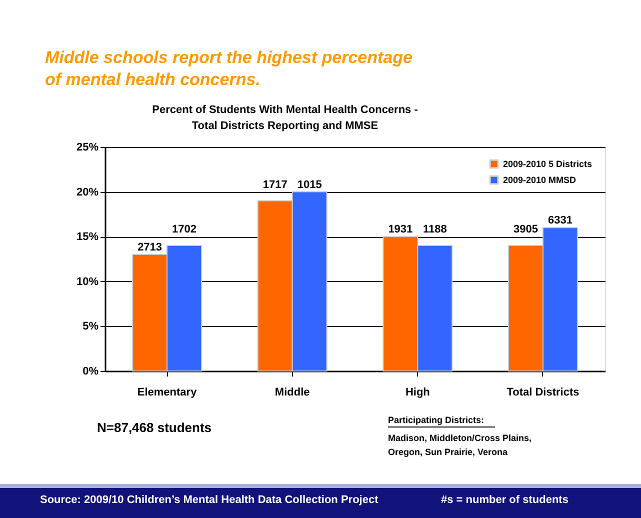 The height and width of the screenshot is (518, 641). I want to click on y-tick-label: 15%, so click(87, 237).